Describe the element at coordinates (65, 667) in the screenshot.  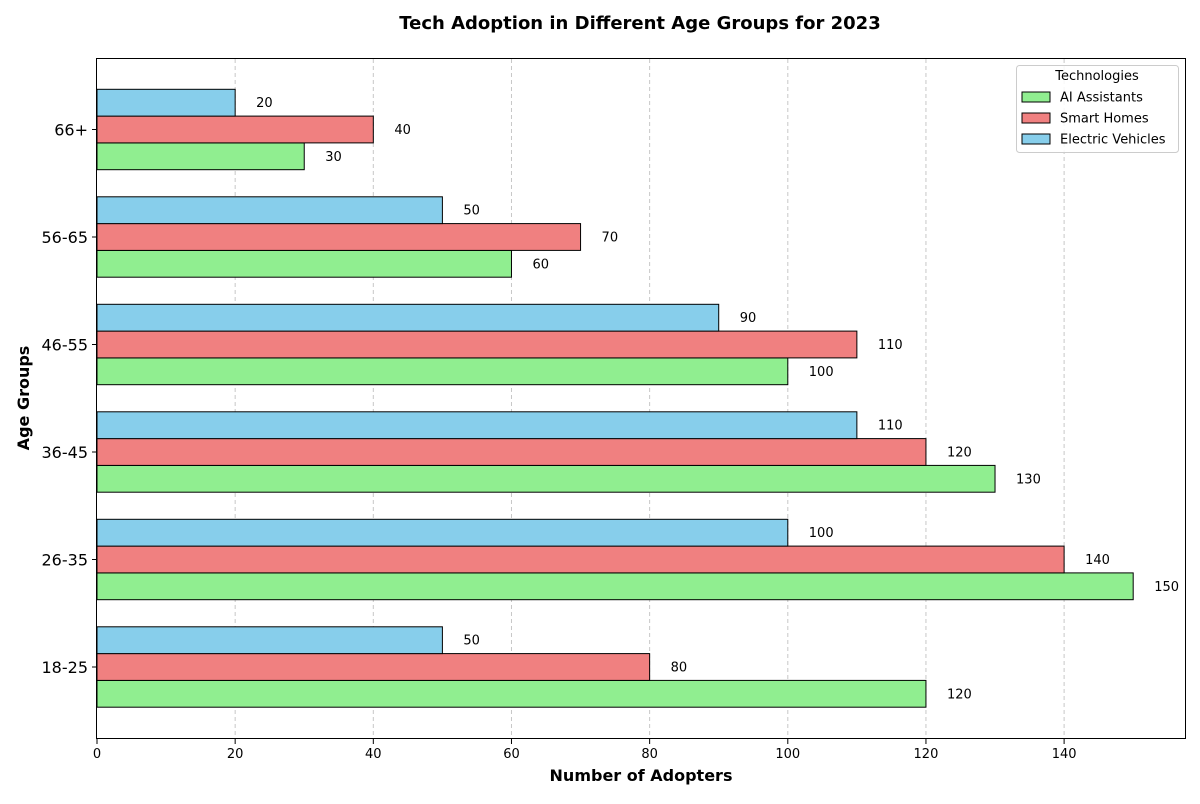
I see `y-tick-label: 18-25` at that location.